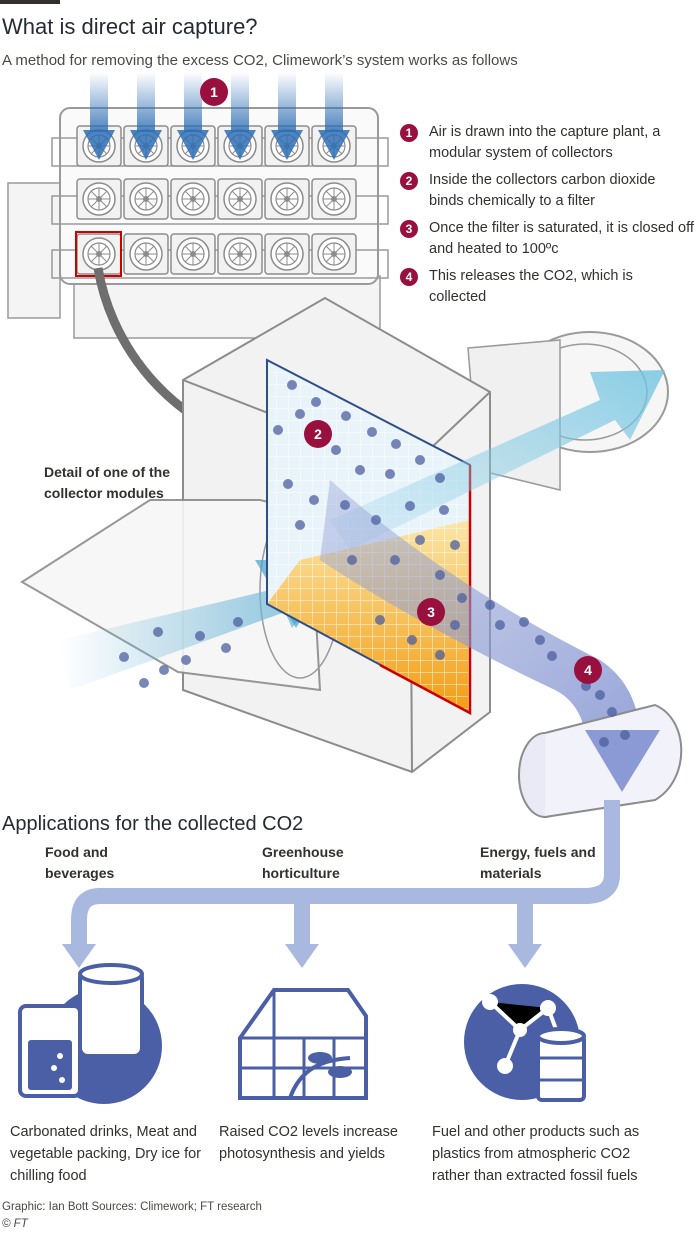 This screenshot has height=1238, width=700. I want to click on step-marker-3-label: 3, so click(431, 612).